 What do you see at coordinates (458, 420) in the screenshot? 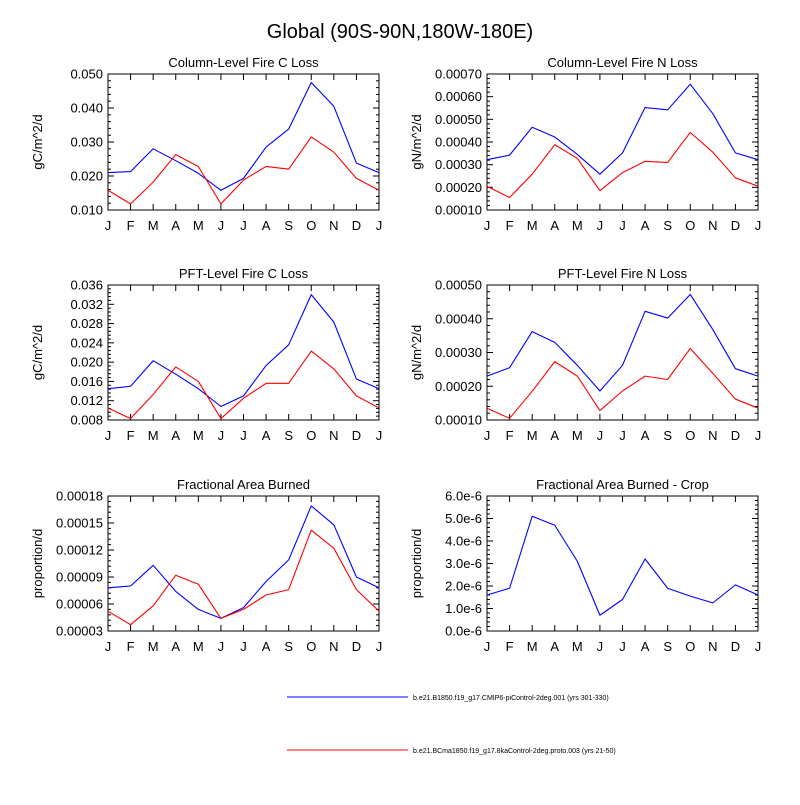
I see `y-tick-label: 0.00010` at bounding box center [458, 420].